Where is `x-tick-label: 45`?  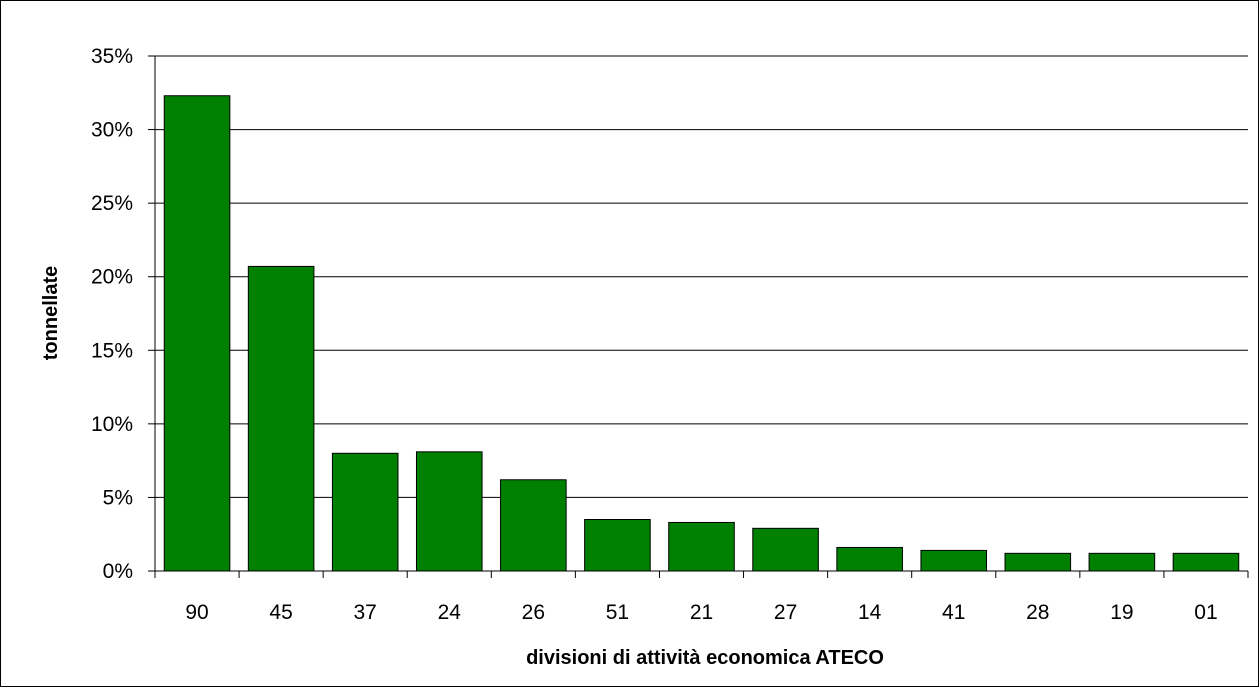
x-tick-label: 45 is located at coordinates (280, 612).